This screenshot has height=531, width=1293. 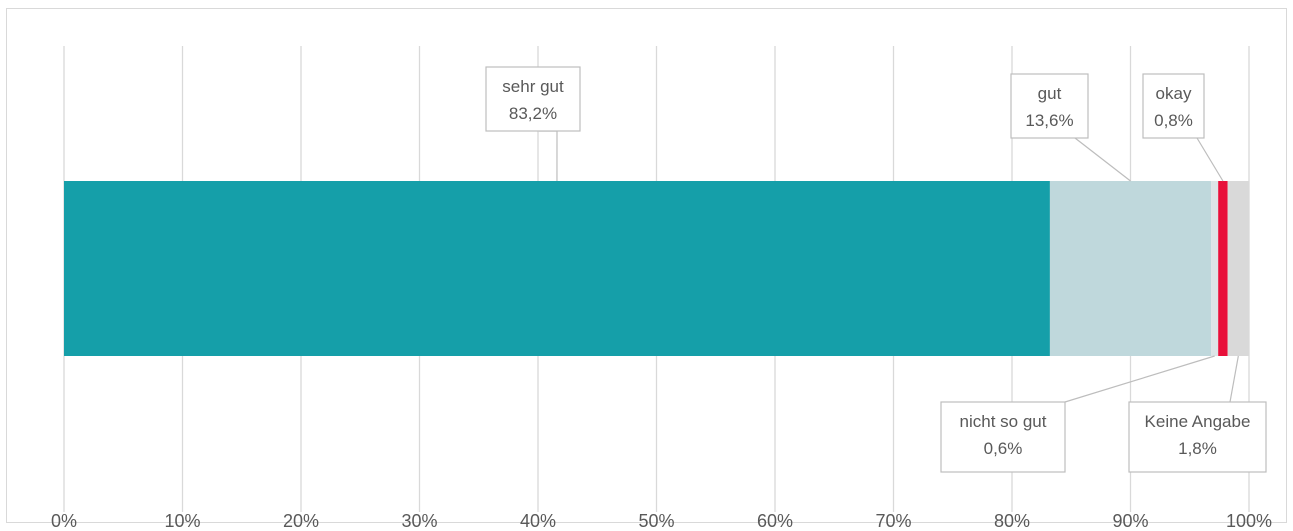 I want to click on x-tick-label: 40%, so click(x=538, y=521).